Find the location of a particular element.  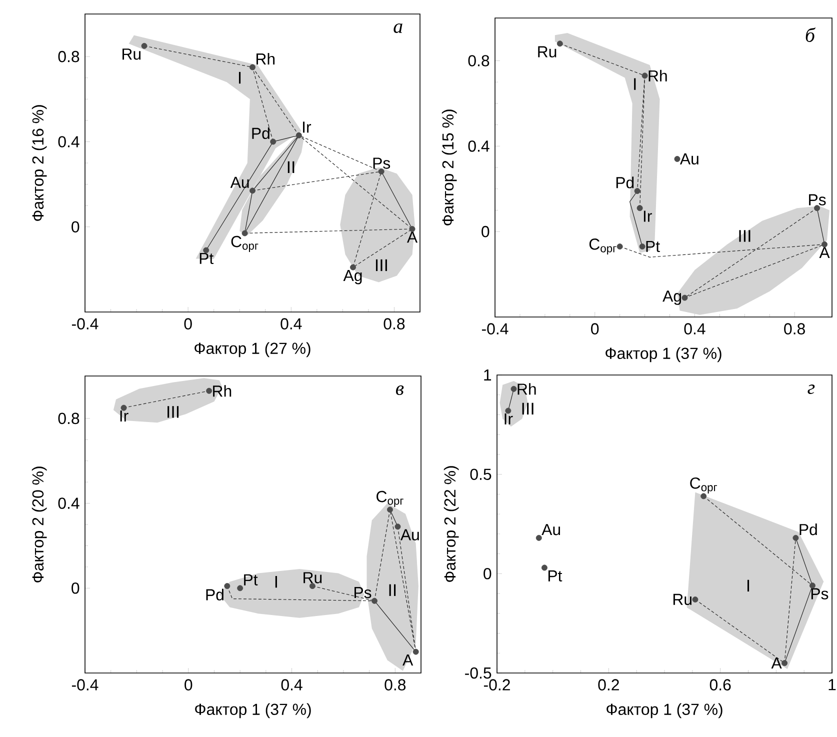

chart-title: г is located at coordinates (811, 389).